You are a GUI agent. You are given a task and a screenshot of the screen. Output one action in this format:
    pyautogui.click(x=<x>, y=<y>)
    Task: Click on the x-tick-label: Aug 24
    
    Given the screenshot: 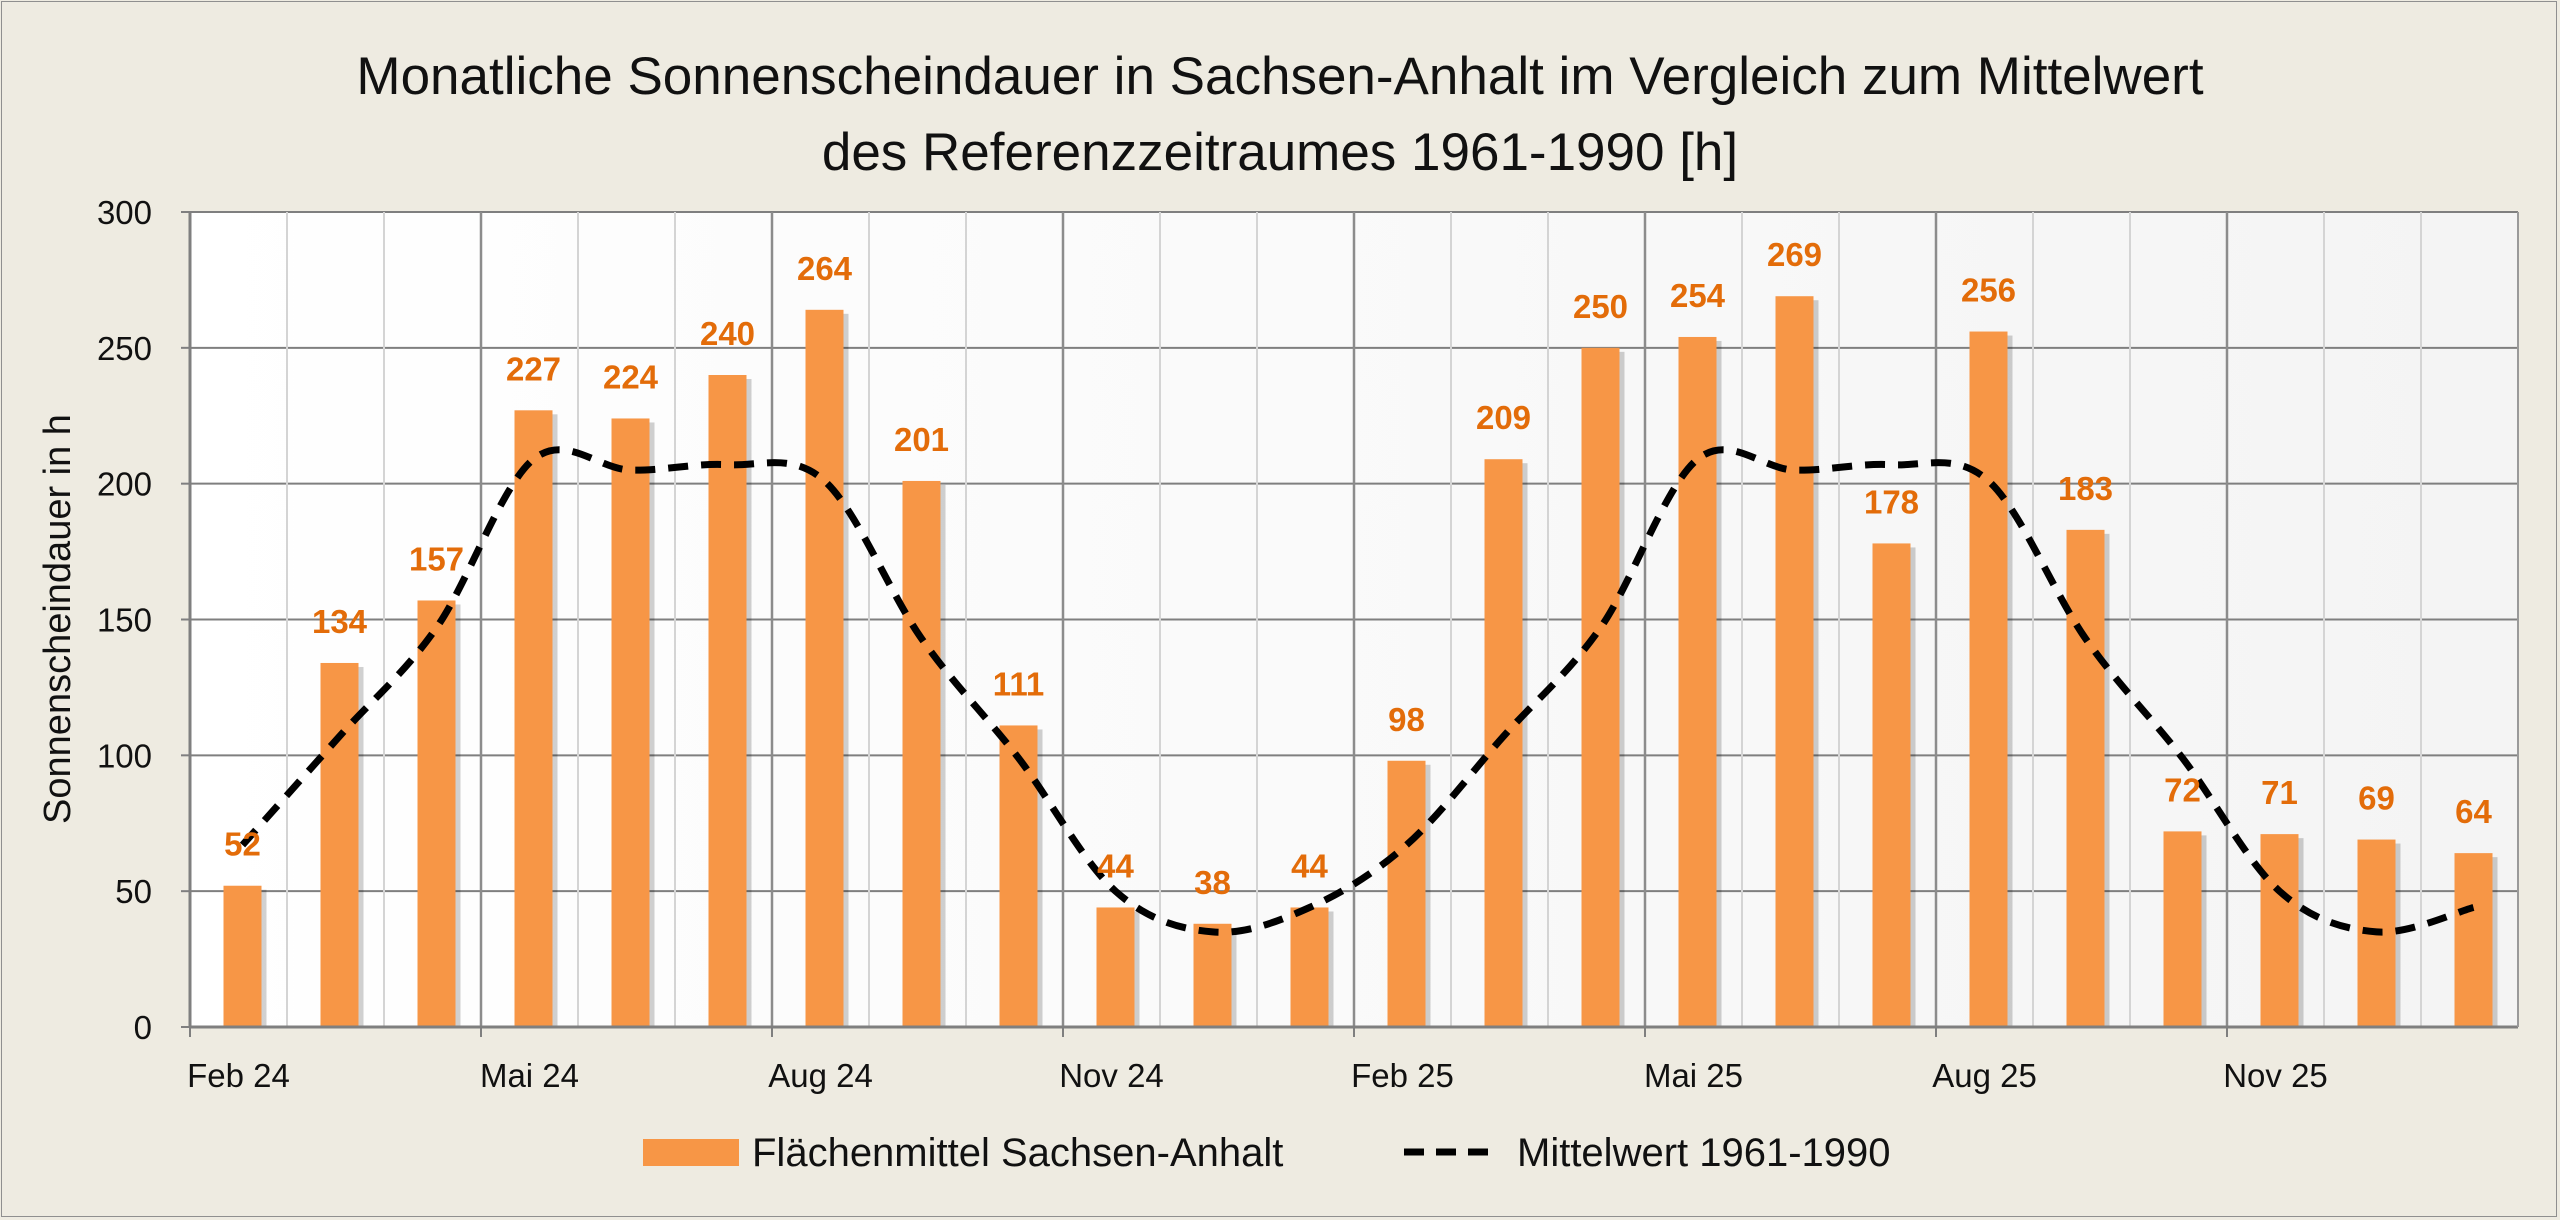 What is the action you would take?
    pyautogui.click(x=820, y=1075)
    